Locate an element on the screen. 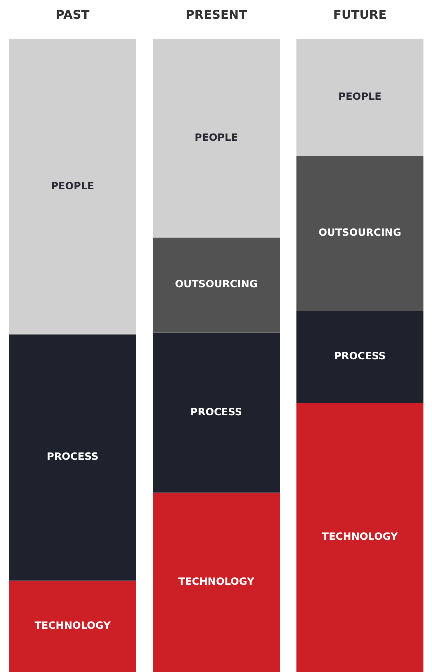 This screenshot has width=432, height=672. series-label: PEOPLE is located at coordinates (73, 186).